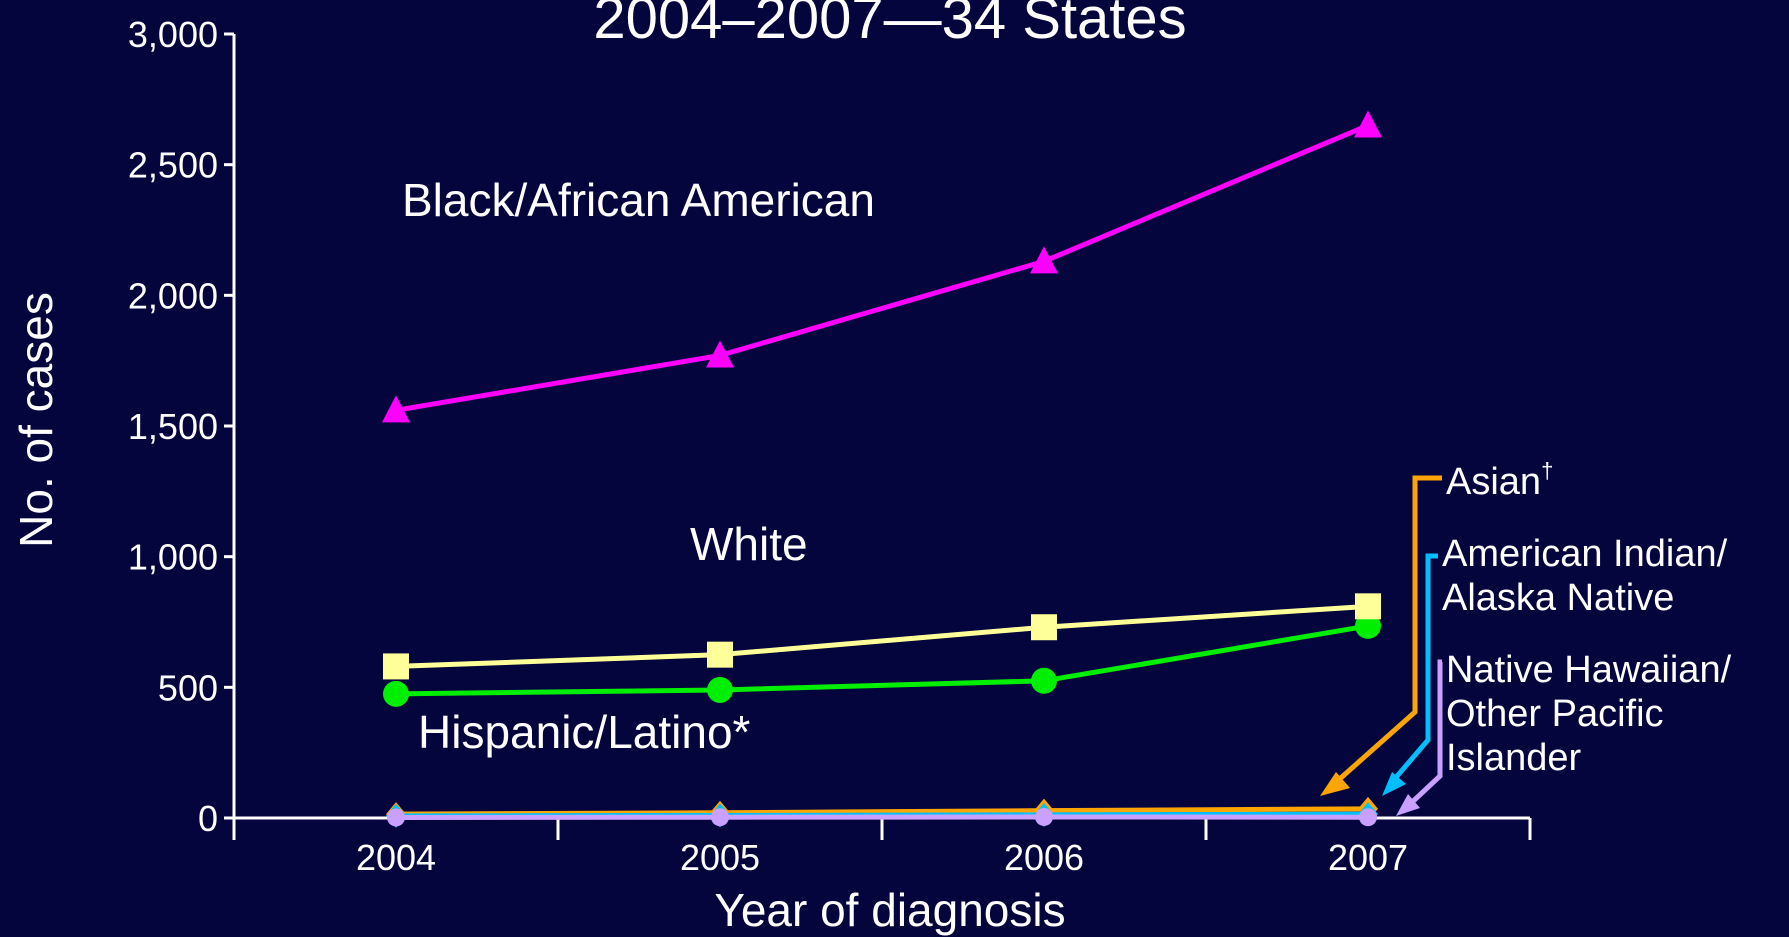 Image resolution: width=1789 pixels, height=937 pixels. Describe the element at coordinates (208, 818) in the screenshot. I see `y-tick-label: 0` at that location.